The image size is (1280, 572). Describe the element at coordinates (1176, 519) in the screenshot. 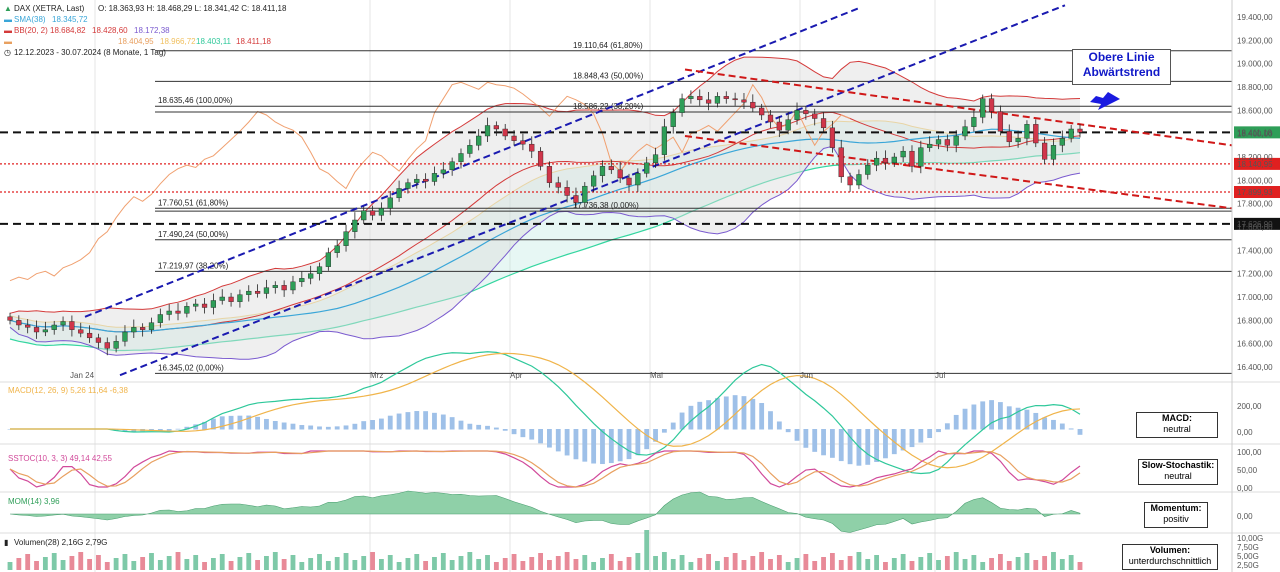

I see `momentum-status-value: positiv` at that location.